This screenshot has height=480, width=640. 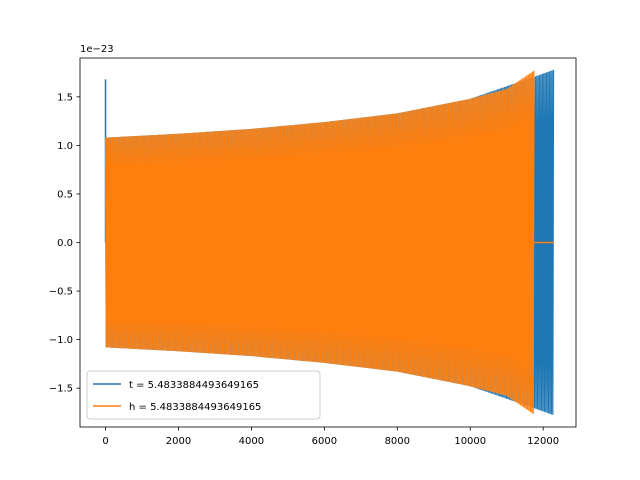 What do you see at coordinates (61, 292) in the screenshot?
I see `y-tick-label: −0.5` at bounding box center [61, 292].